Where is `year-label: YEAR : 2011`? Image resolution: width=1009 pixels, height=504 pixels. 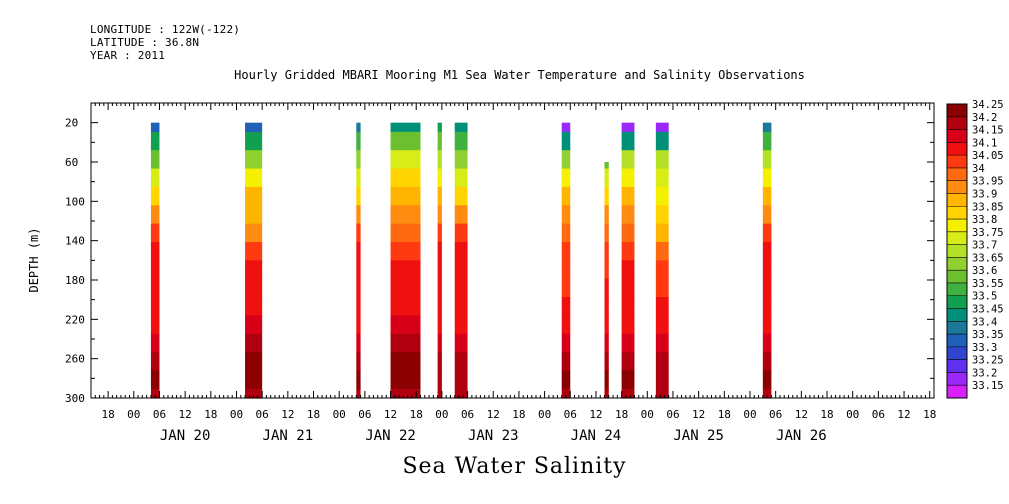 year-label: YEAR : 2011 is located at coordinates (128, 55).